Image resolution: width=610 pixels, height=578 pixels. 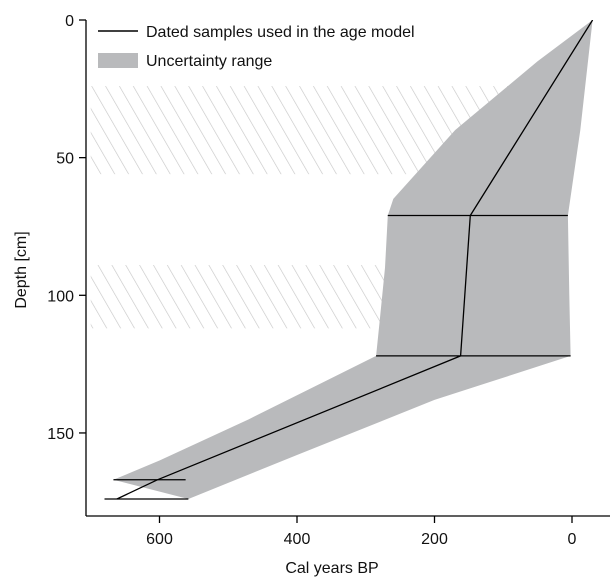 I want to click on y-tick-label-100: 100, so click(x=60, y=296).